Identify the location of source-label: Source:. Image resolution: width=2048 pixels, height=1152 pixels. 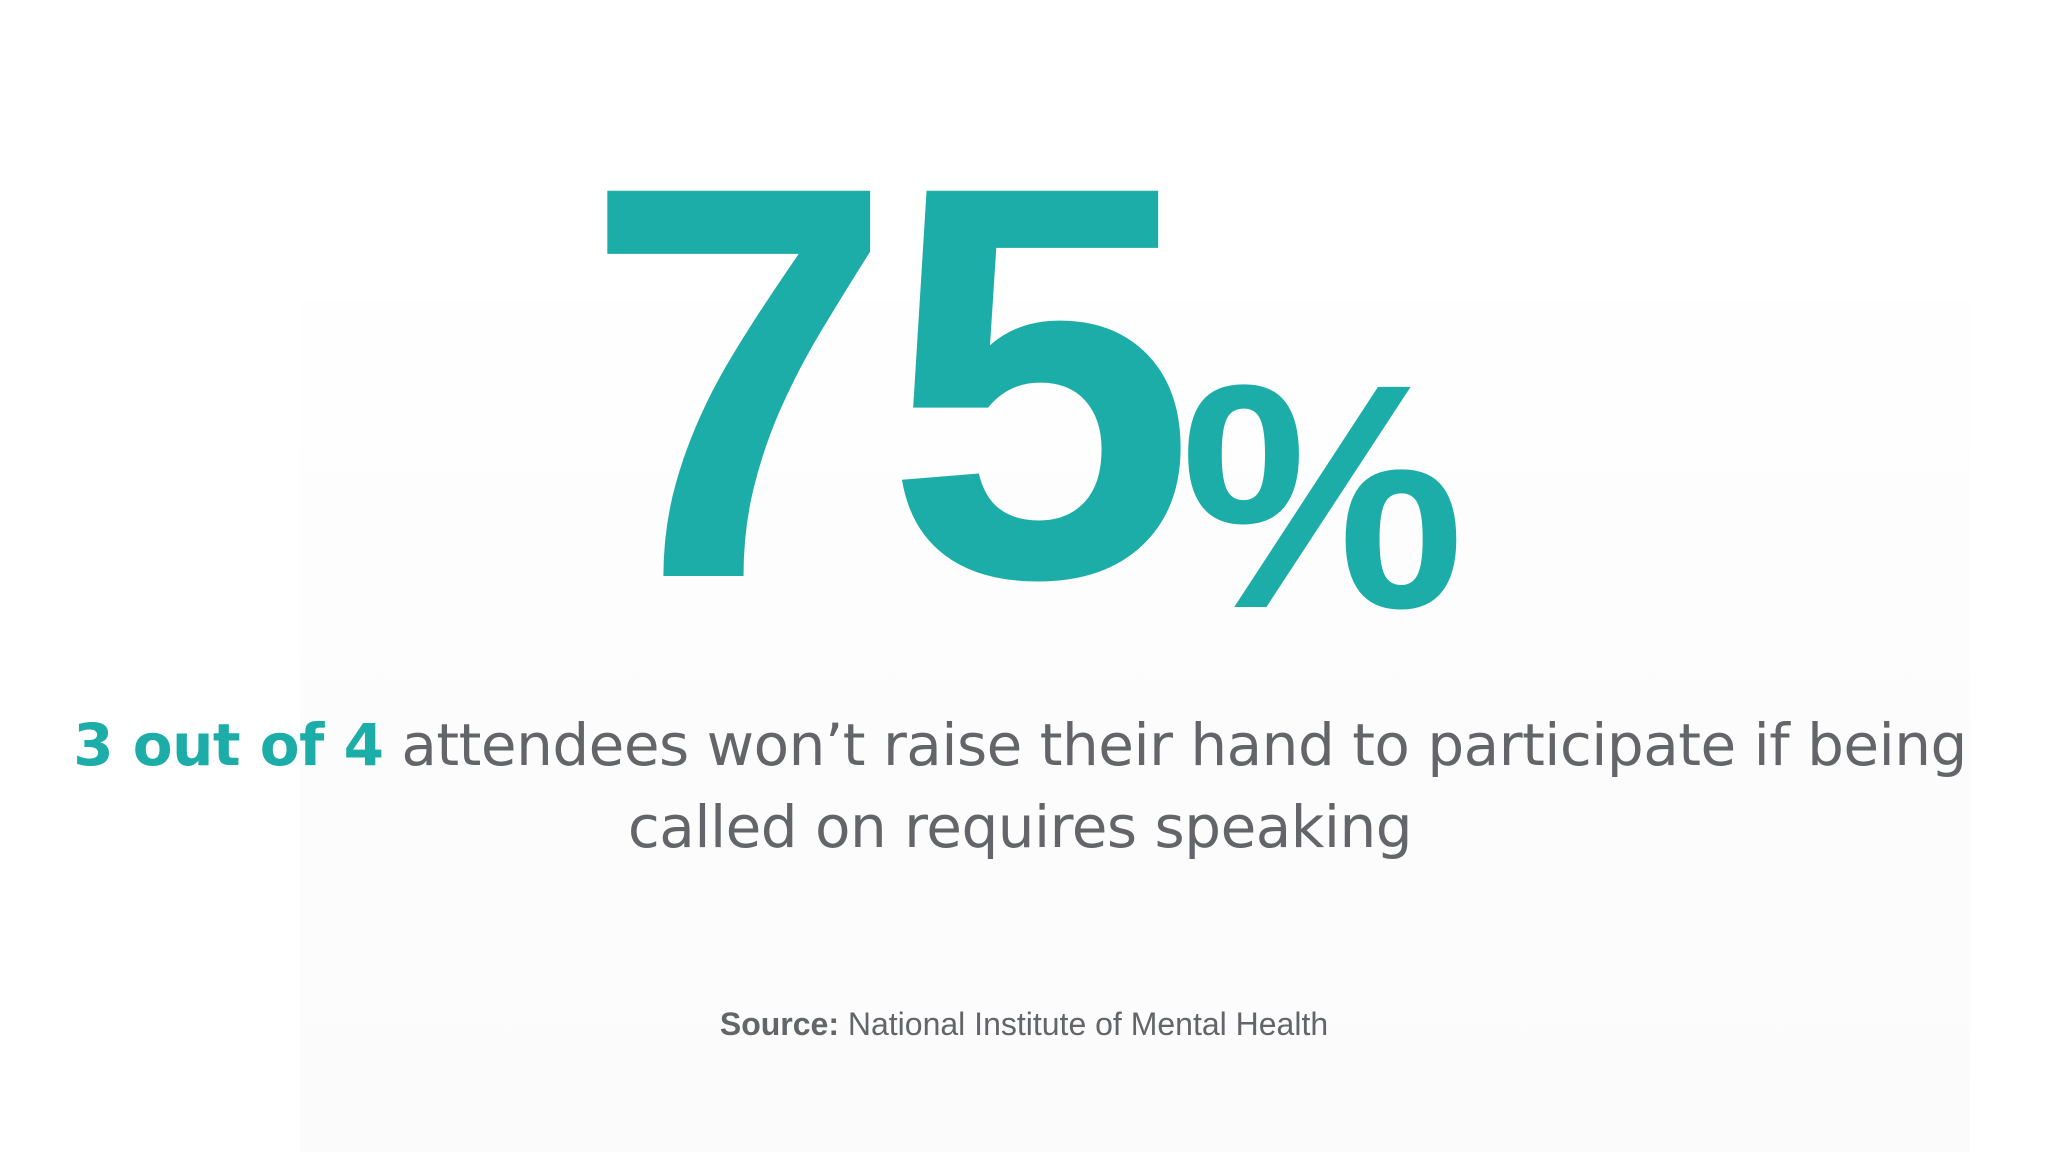
(779, 1024).